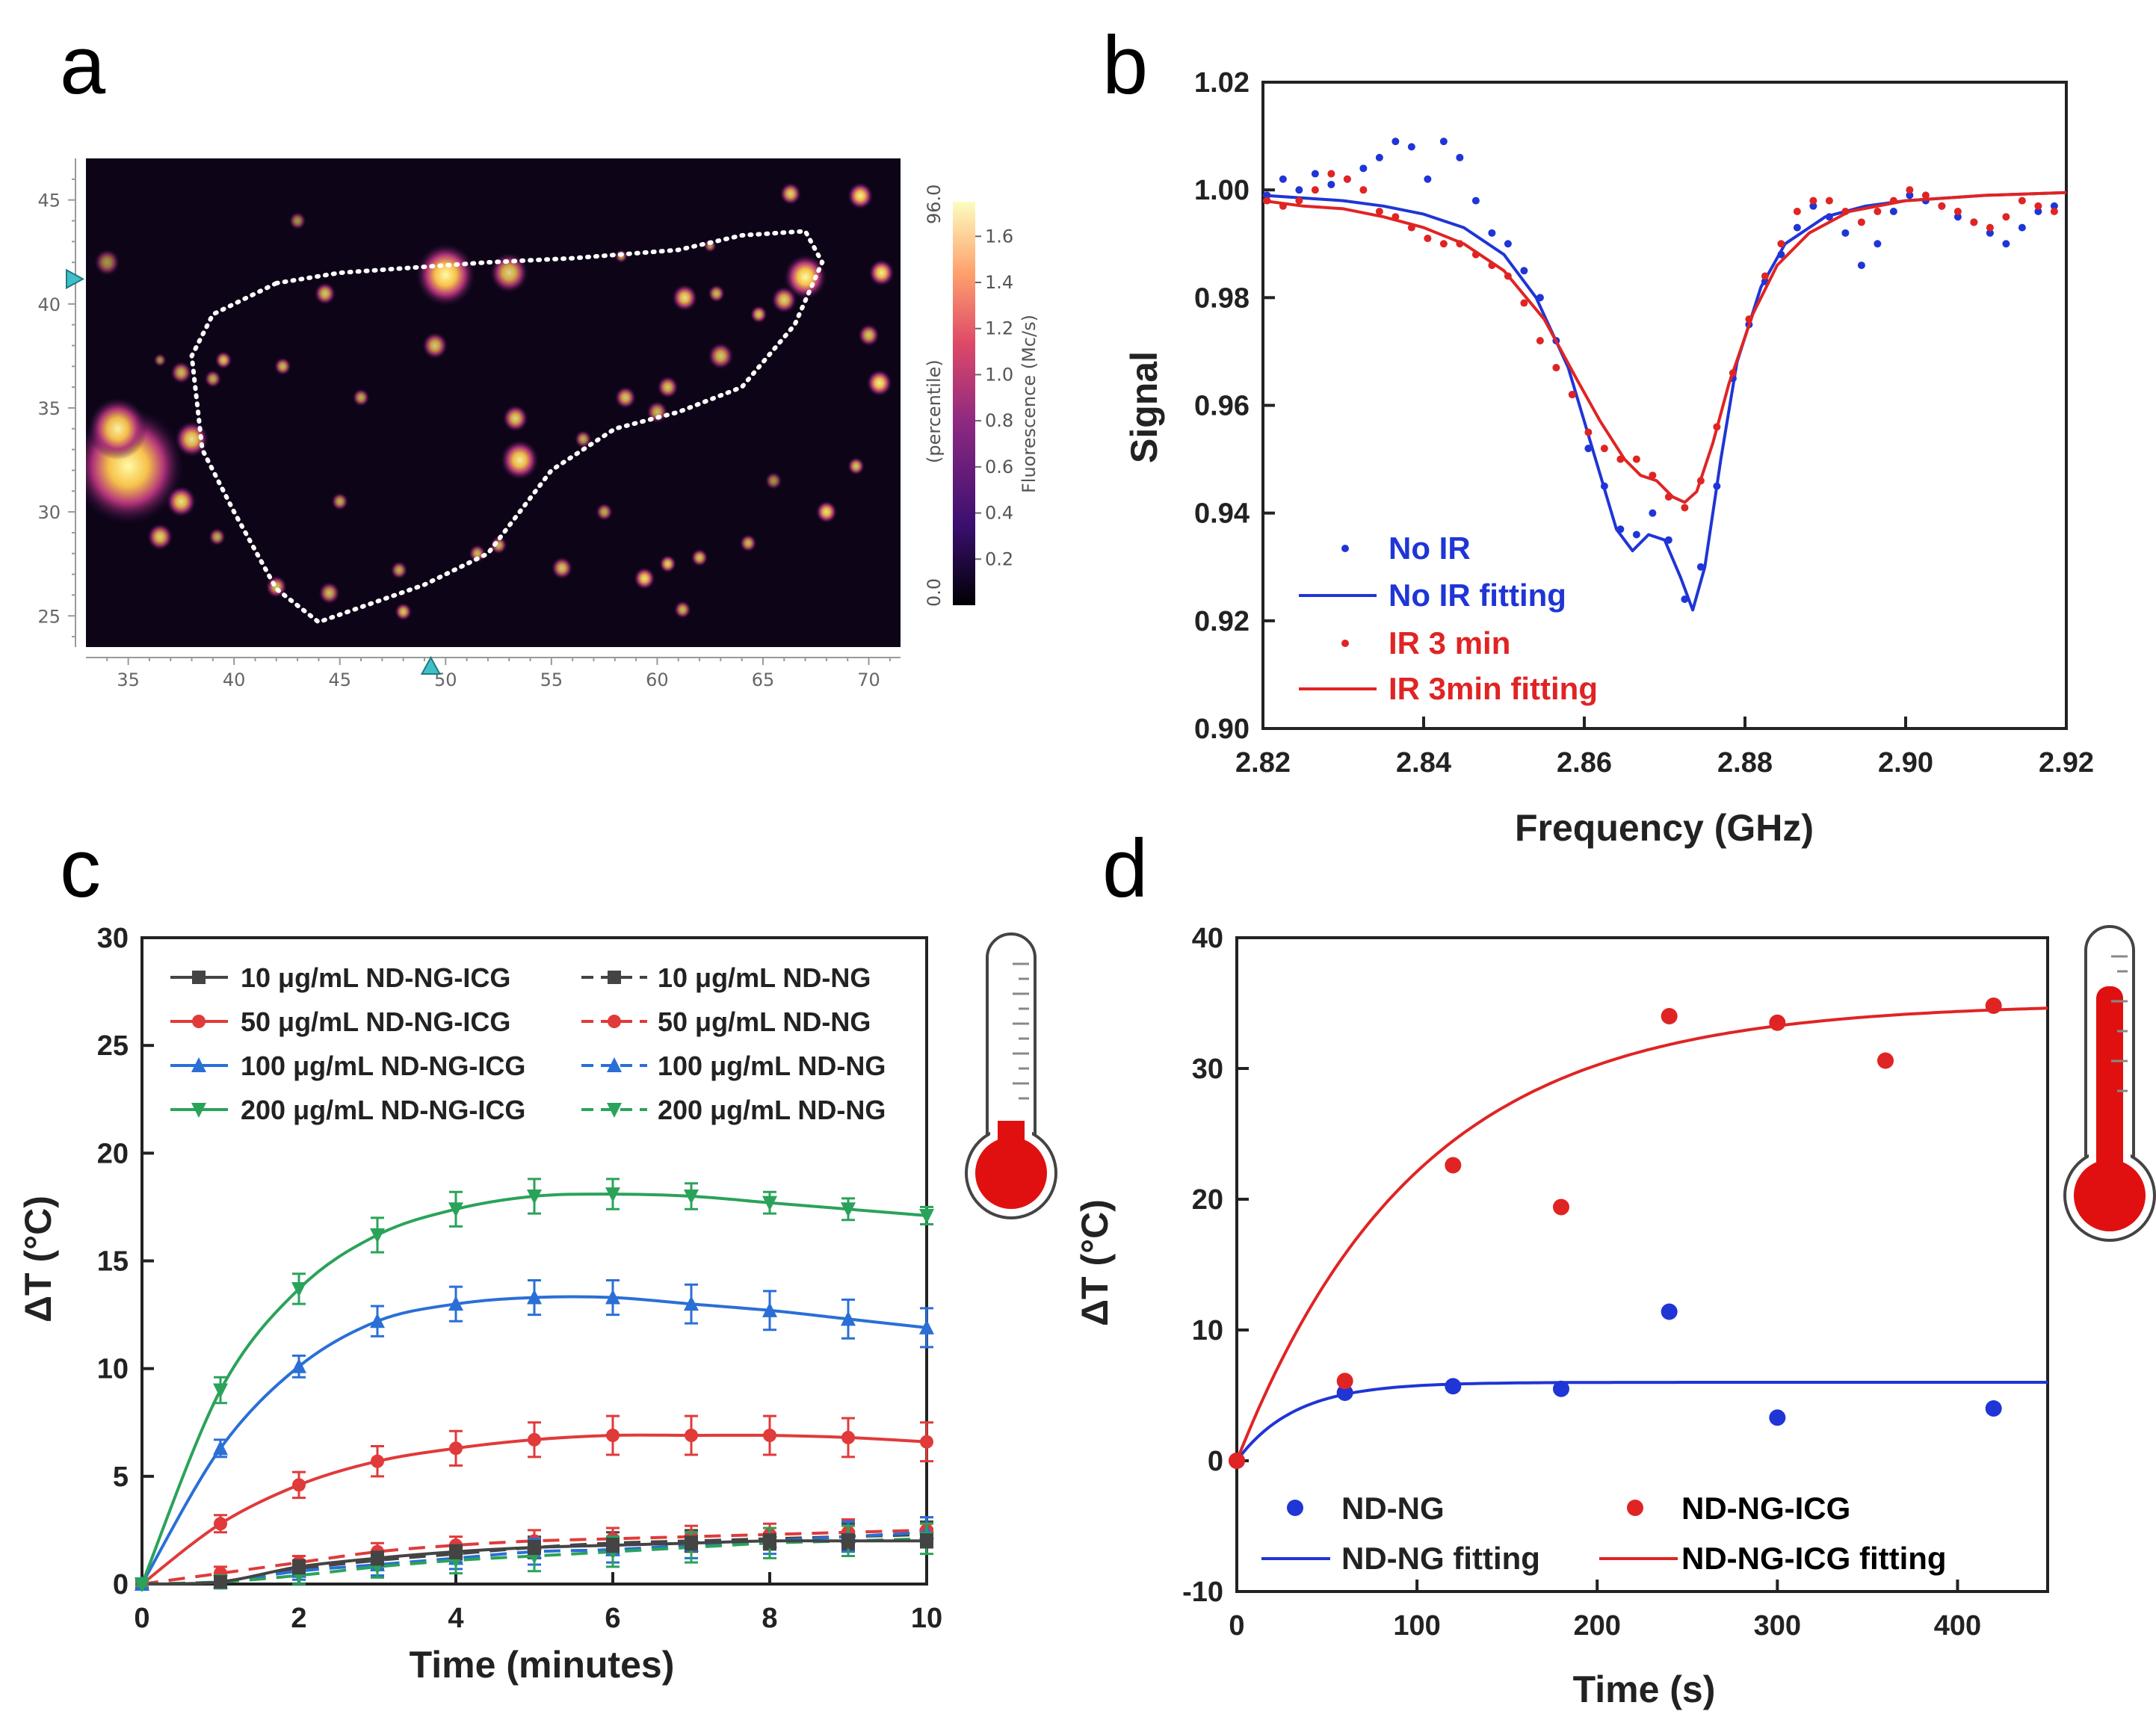 This screenshot has width=2156, height=1726. Describe the element at coordinates (490, 401) in the screenshot. I see `heatmap-spots` at that location.